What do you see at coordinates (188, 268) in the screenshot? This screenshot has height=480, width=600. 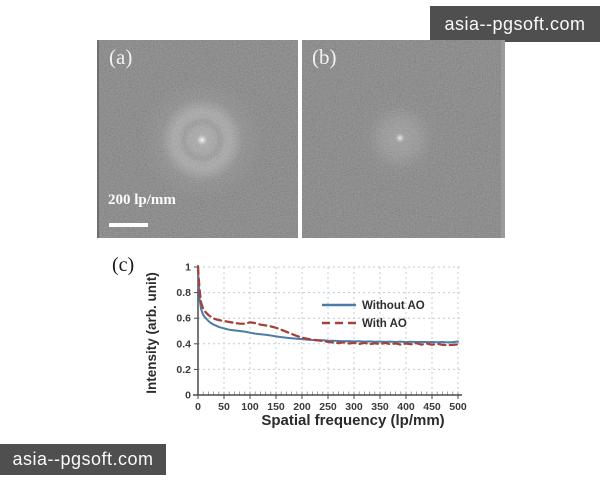 I see `y-tick-label: 1` at bounding box center [188, 268].